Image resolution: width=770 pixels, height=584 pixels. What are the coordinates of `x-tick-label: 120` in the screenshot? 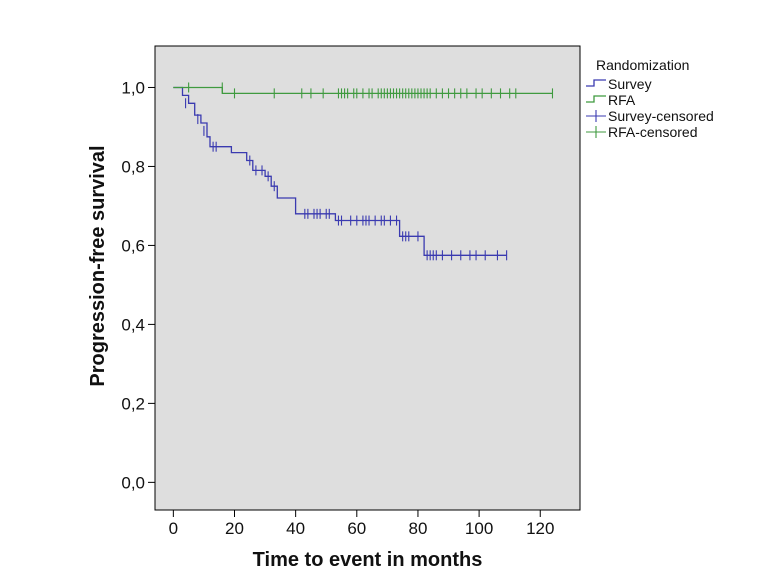 It's located at (540, 528).